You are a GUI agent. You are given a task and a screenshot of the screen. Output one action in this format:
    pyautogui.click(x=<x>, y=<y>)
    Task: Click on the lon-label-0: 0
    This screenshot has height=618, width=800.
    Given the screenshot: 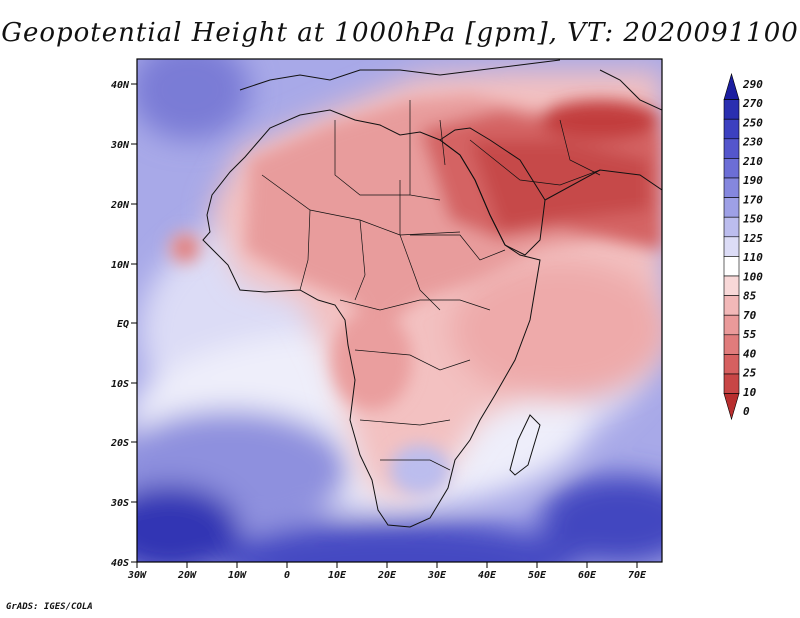 What is the action you would take?
    pyautogui.click(x=287, y=575)
    